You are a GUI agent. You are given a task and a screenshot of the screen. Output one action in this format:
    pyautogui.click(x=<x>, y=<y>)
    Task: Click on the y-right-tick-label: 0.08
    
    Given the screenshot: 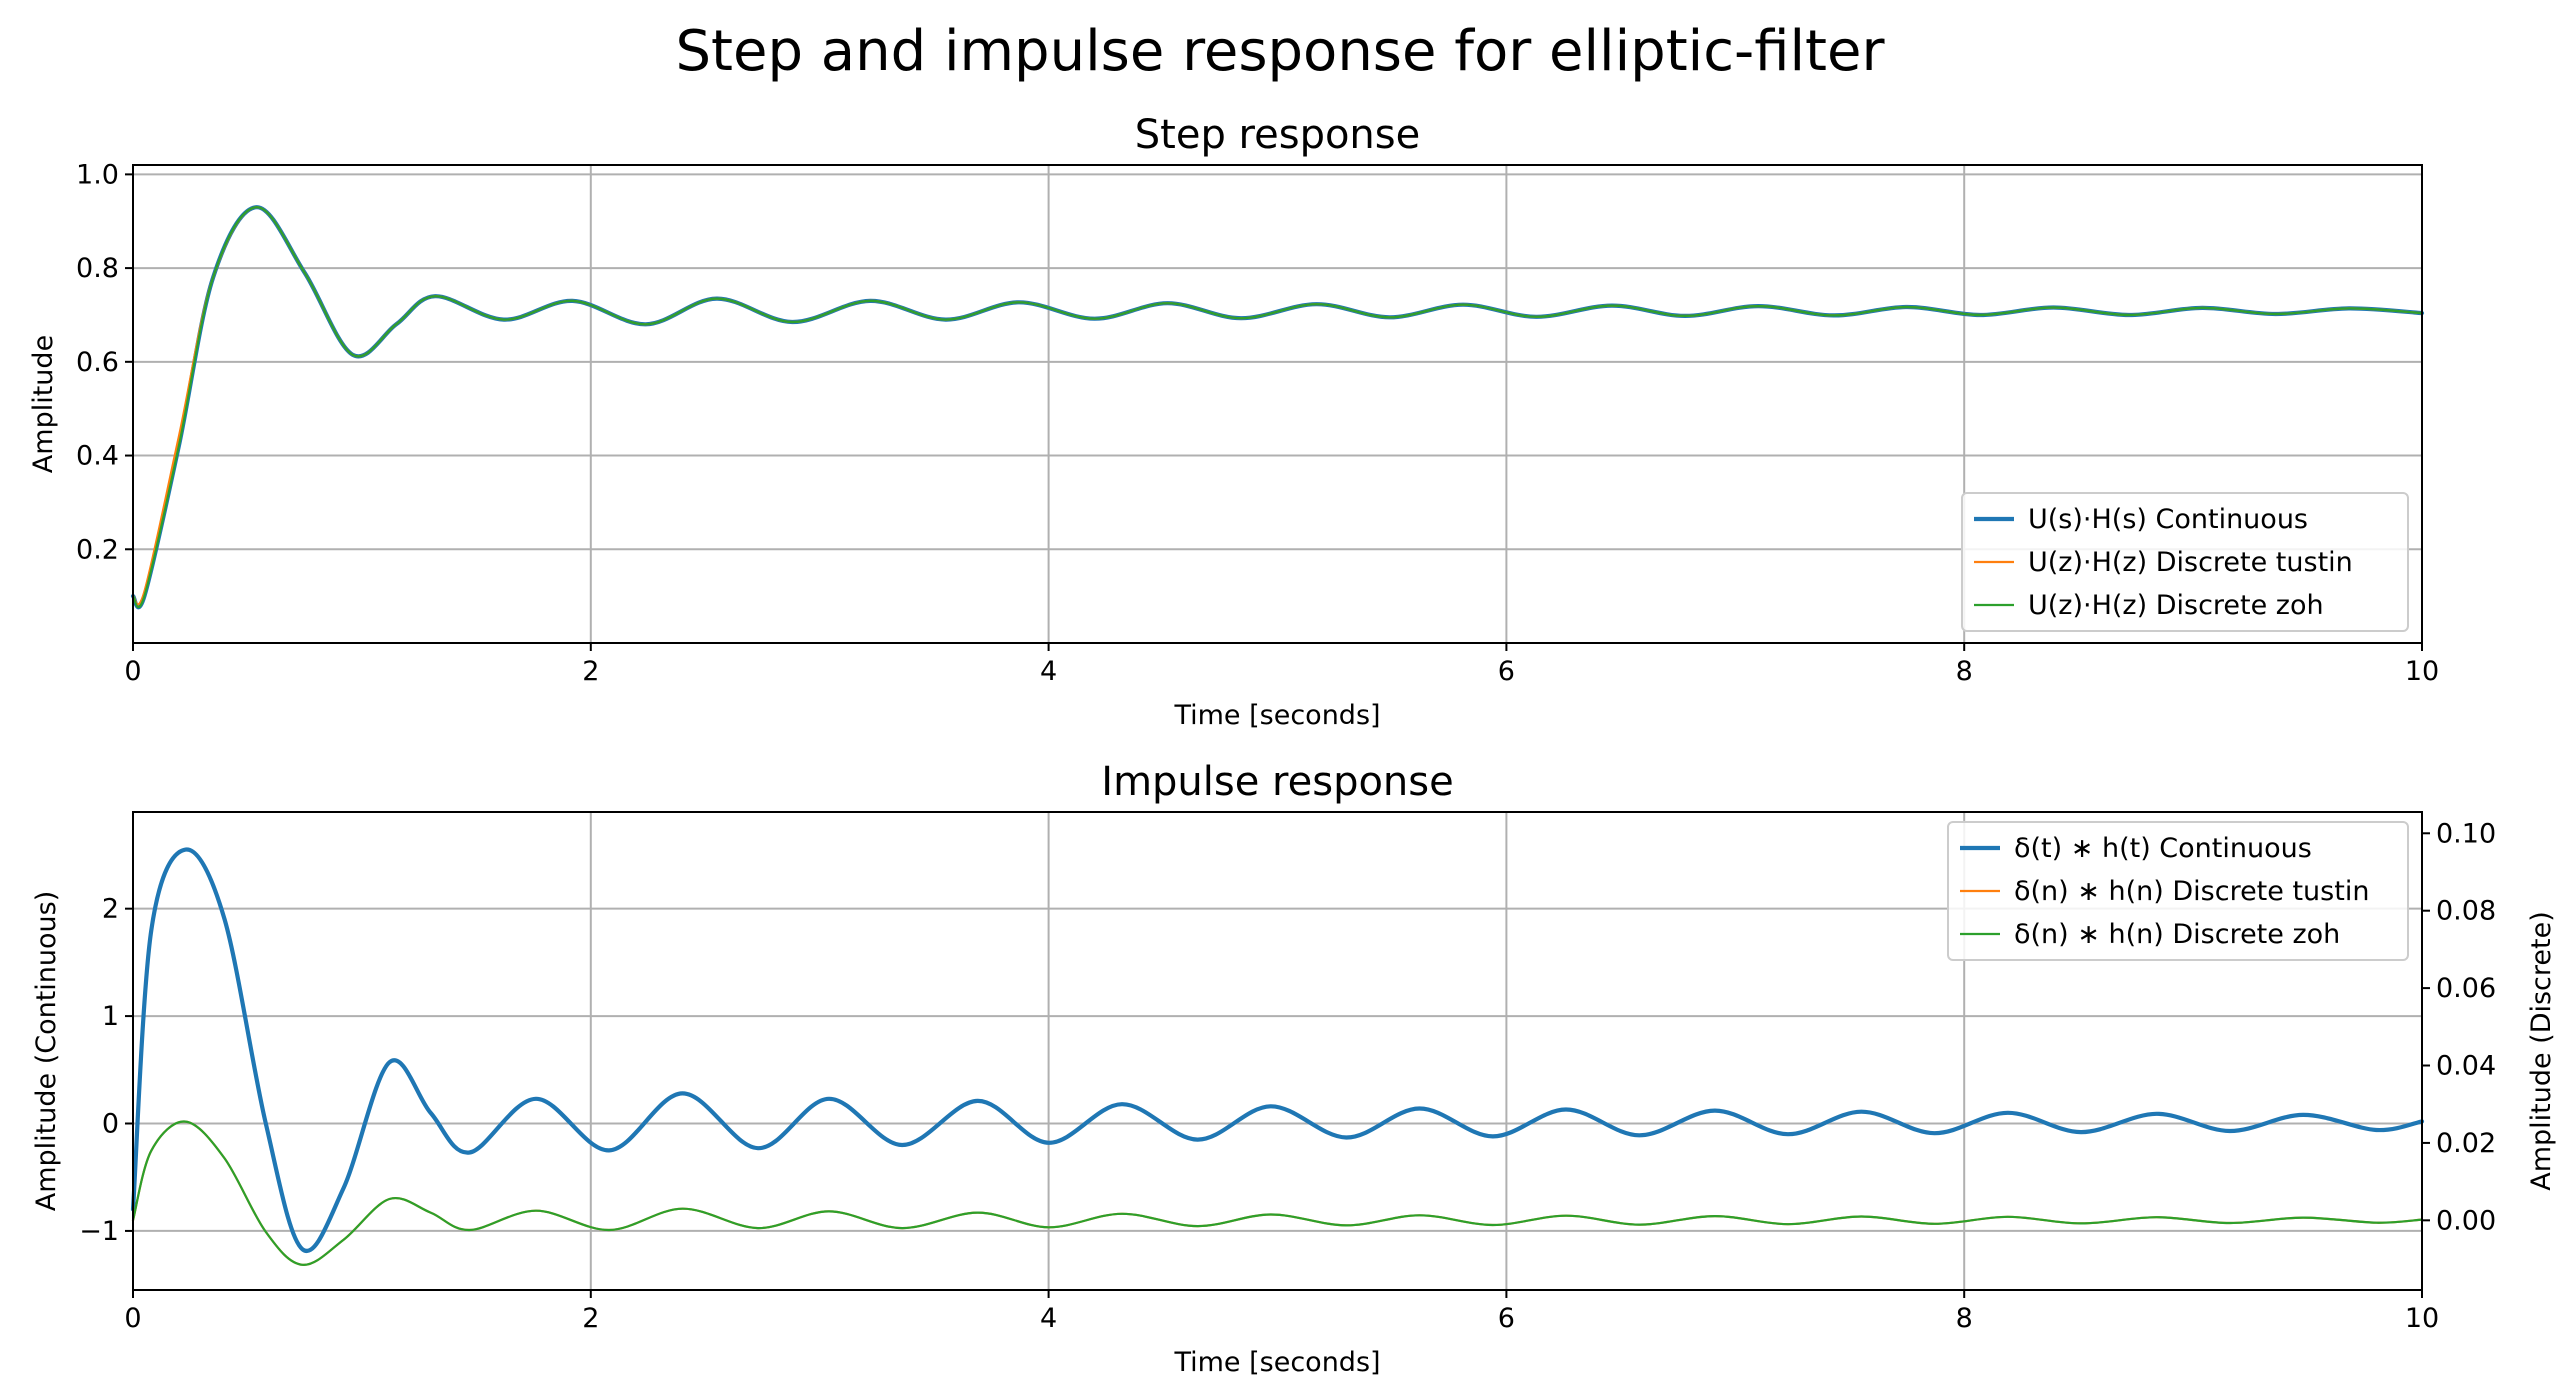 What is the action you would take?
    pyautogui.click(x=2466, y=911)
    